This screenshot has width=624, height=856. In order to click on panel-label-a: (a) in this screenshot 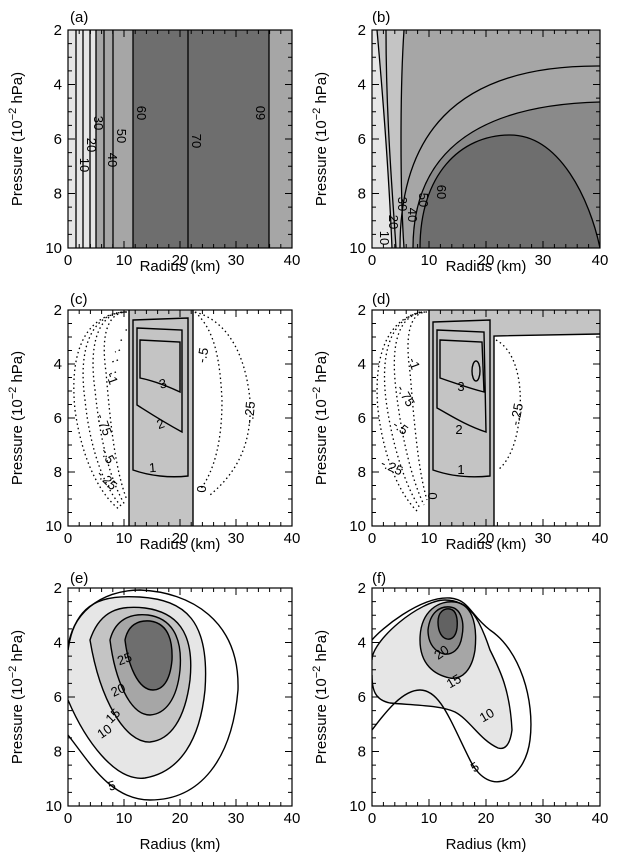, I will do `click(79, 17)`.